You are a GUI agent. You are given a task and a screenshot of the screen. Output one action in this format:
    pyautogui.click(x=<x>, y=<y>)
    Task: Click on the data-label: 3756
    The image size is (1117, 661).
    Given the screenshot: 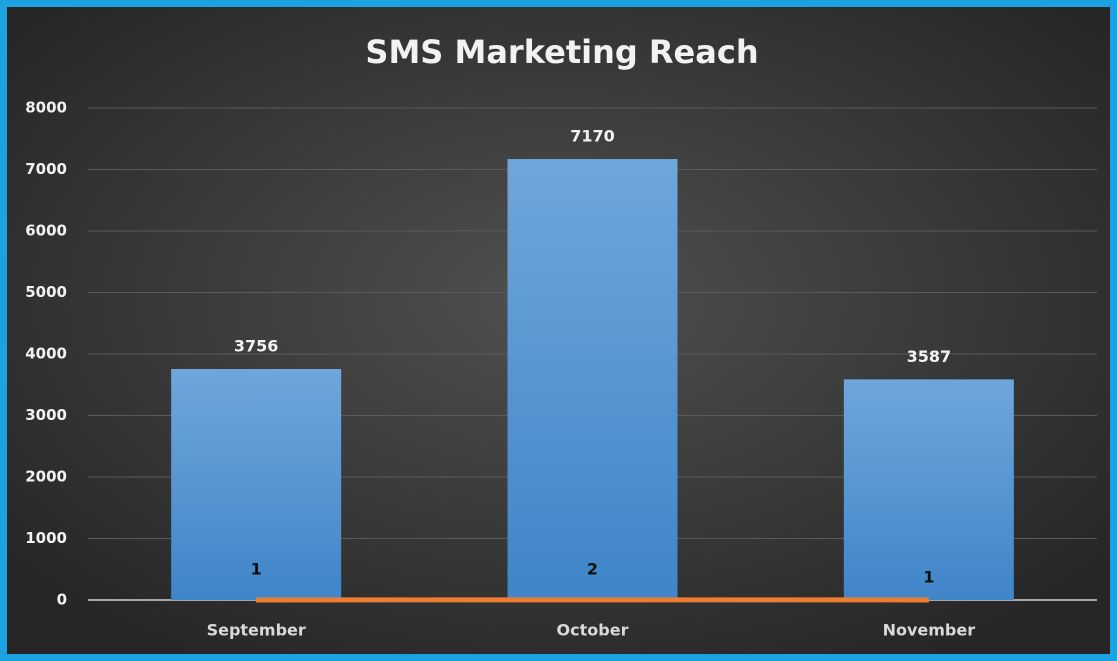 What is the action you would take?
    pyautogui.click(x=256, y=346)
    